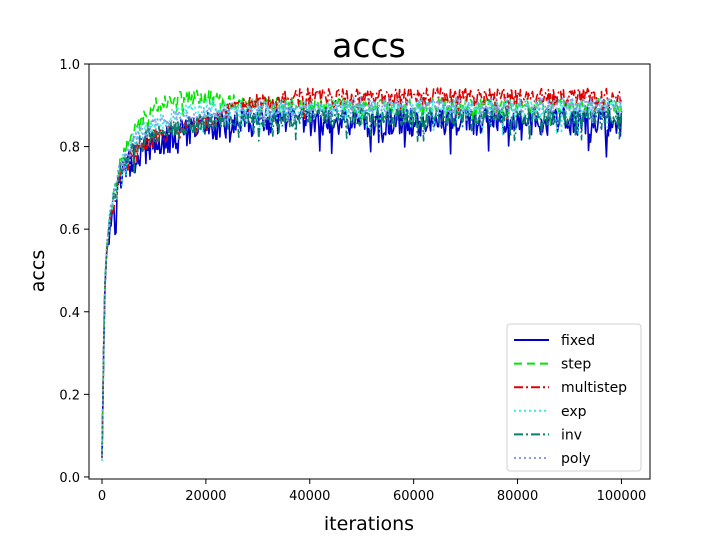 Image resolution: width=720 pixels, height=540 pixels. What do you see at coordinates (38, 271) in the screenshot?
I see `y-axis-label: accs` at bounding box center [38, 271].